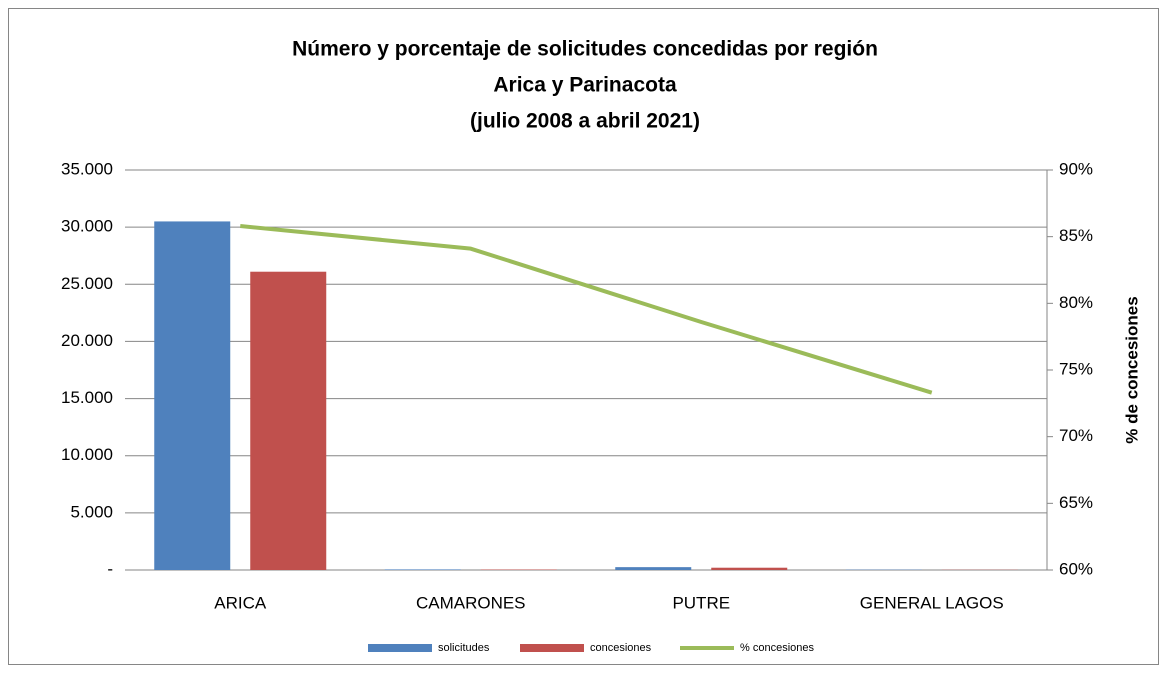  Describe the element at coordinates (91, 511) in the screenshot. I see `y-tick-label: 5.000` at that location.